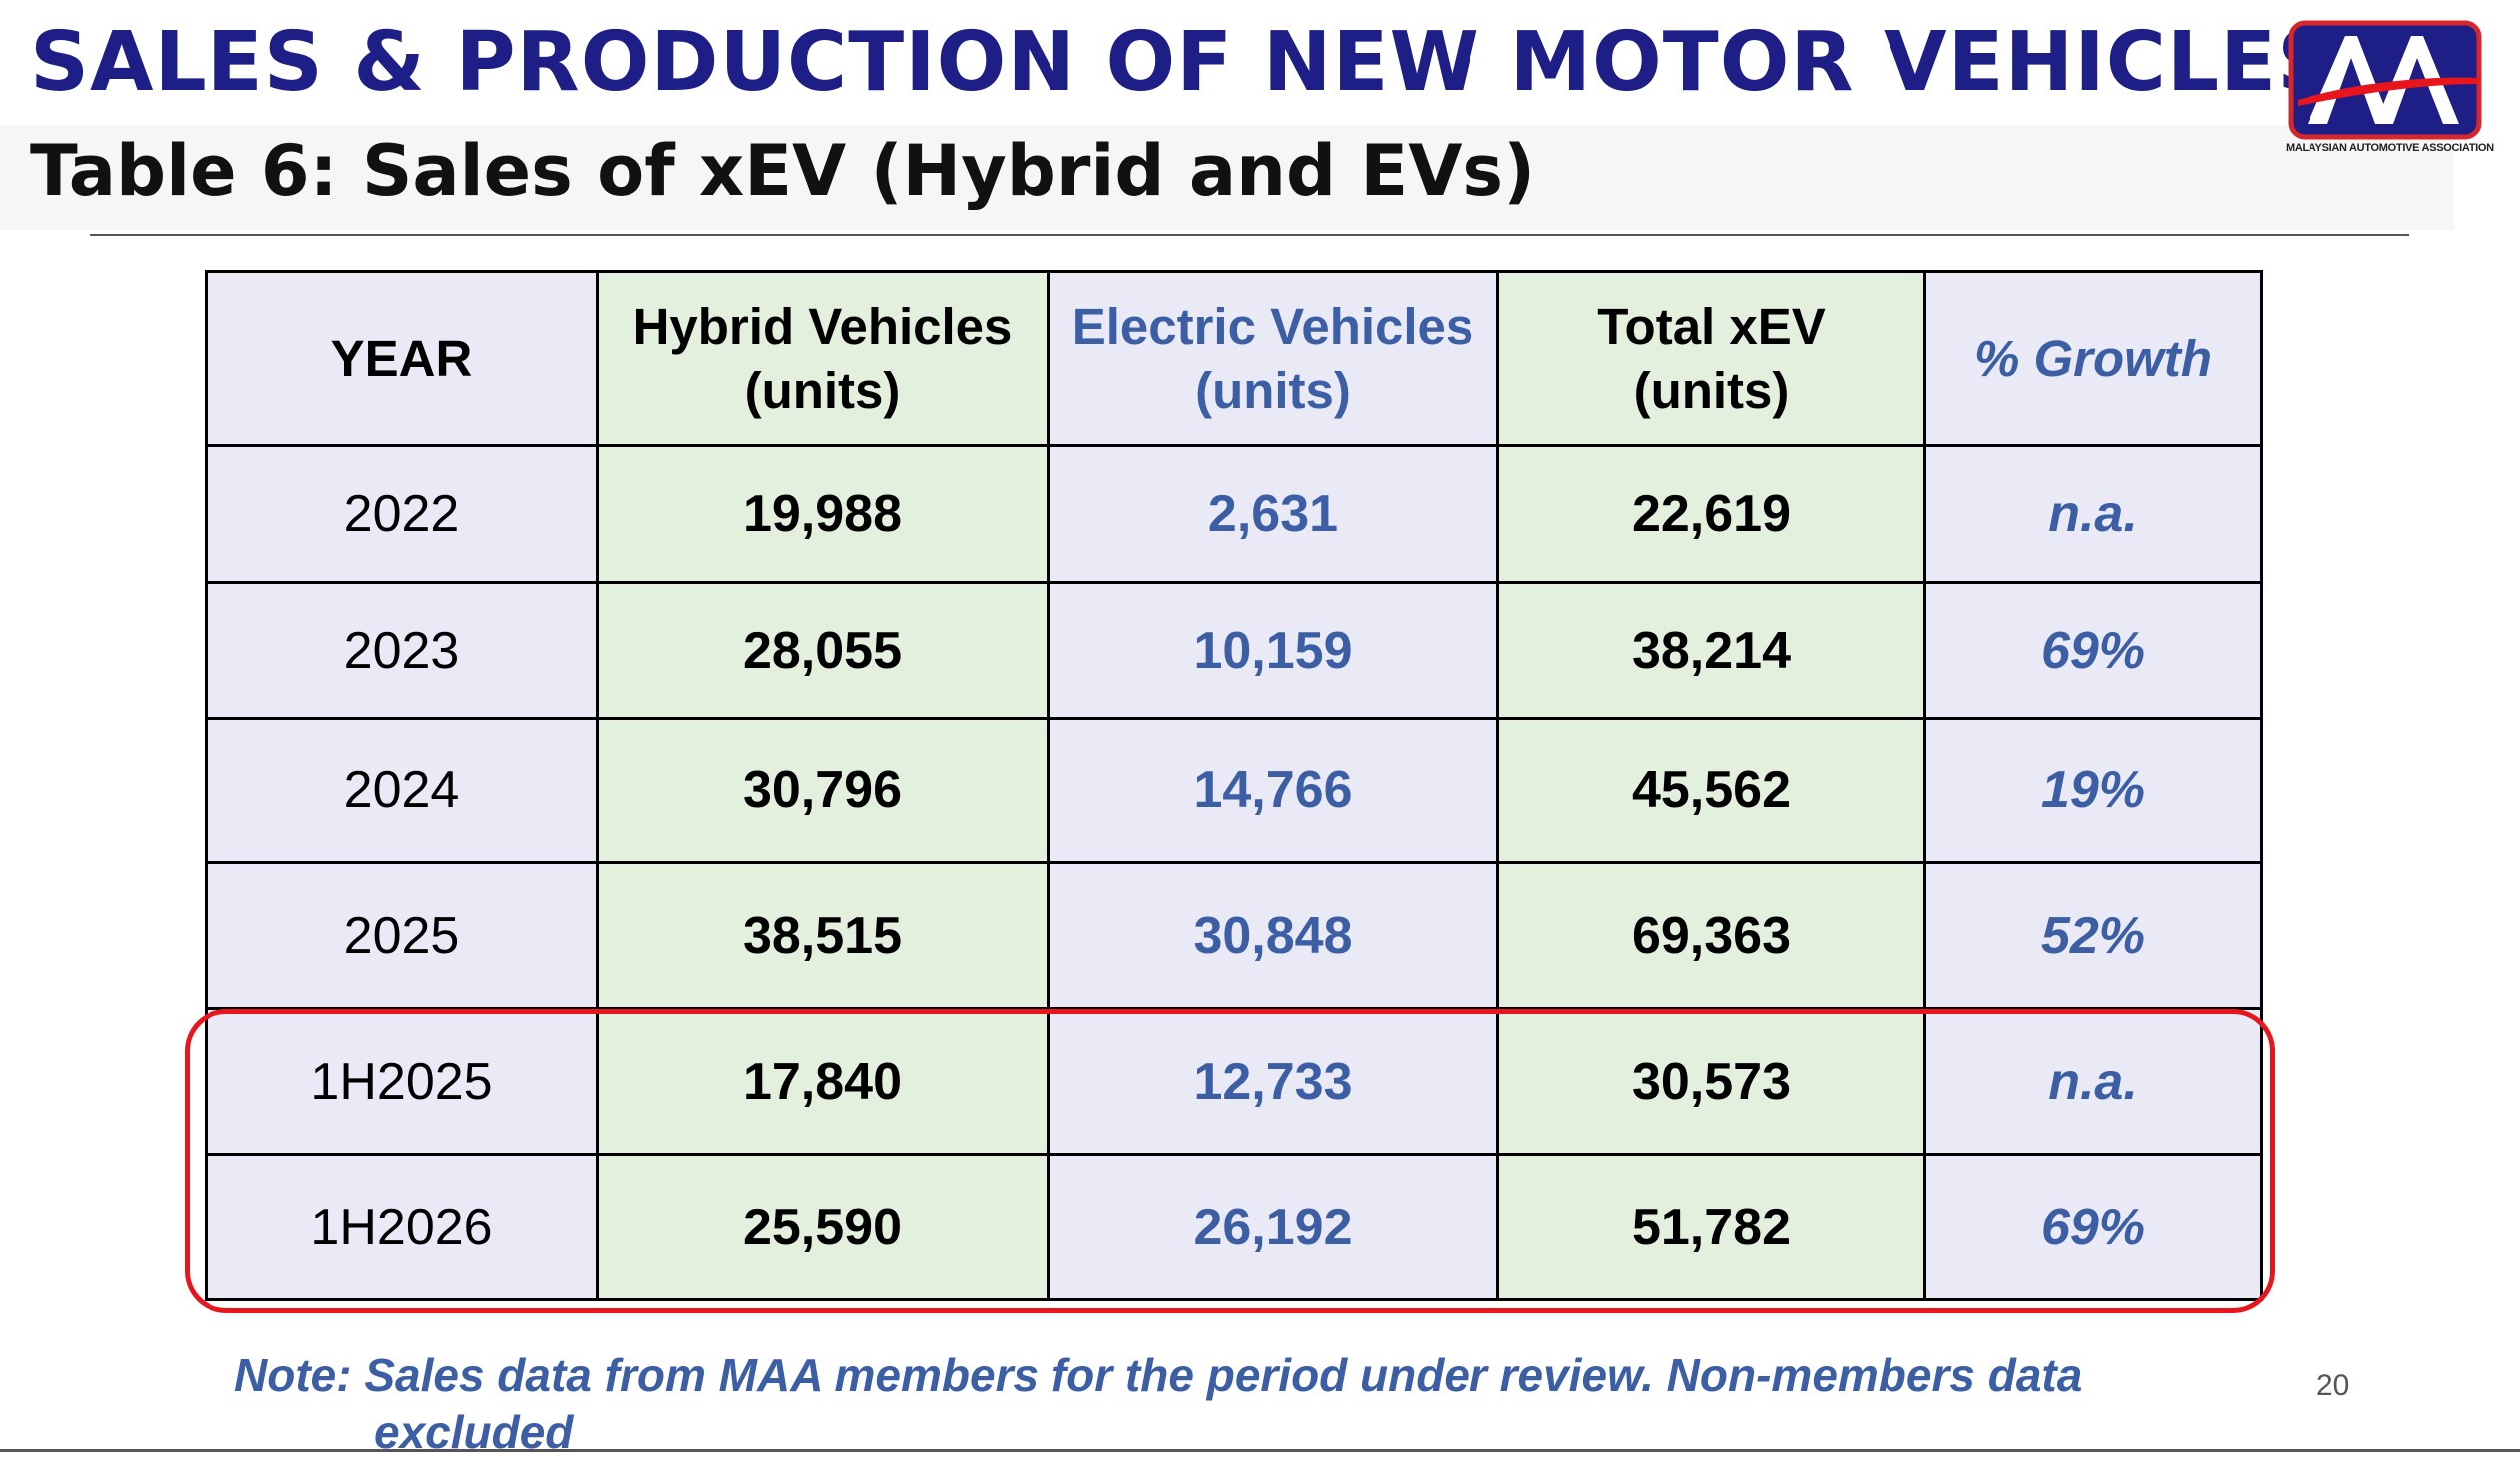 This screenshot has height=1461, width=2520. I want to click on cell-total: 38,214, so click(1711, 650).